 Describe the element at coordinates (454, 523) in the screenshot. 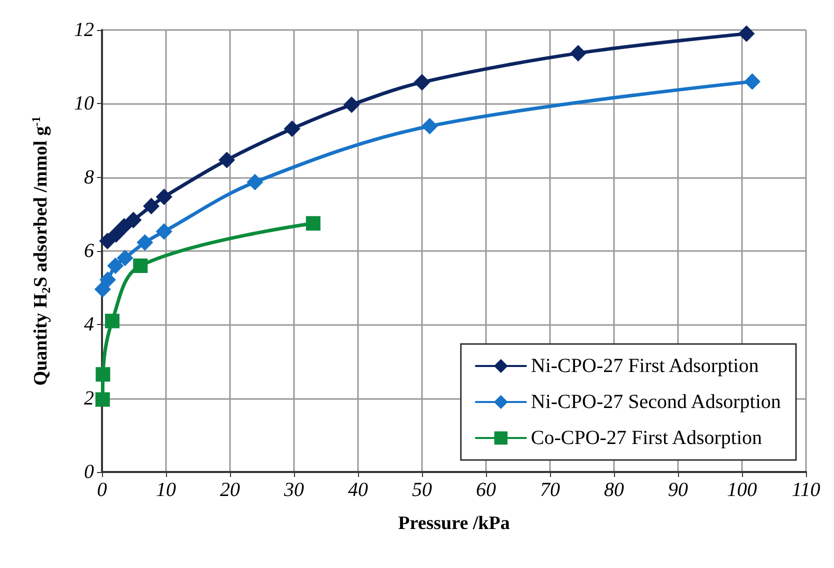

I see `x-axis-title: Pressure /kPa` at that location.